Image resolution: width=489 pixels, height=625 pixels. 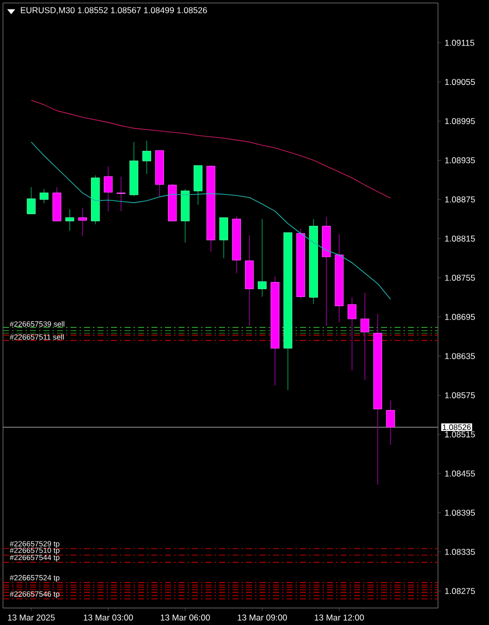 I want to click on chart-title: EURUSD,M30 1.08552 1.08567 1.08499 1.08526, so click(x=113, y=10).